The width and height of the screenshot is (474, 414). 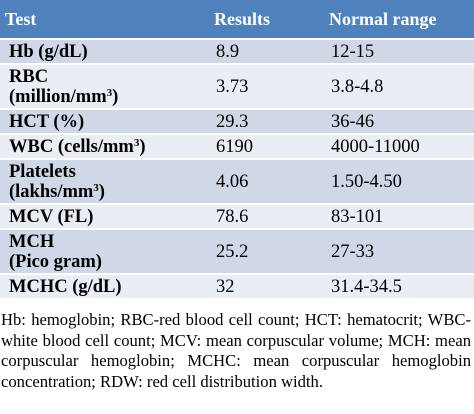 I want to click on normal-range-value: 3.8-4.8, so click(x=399, y=87).